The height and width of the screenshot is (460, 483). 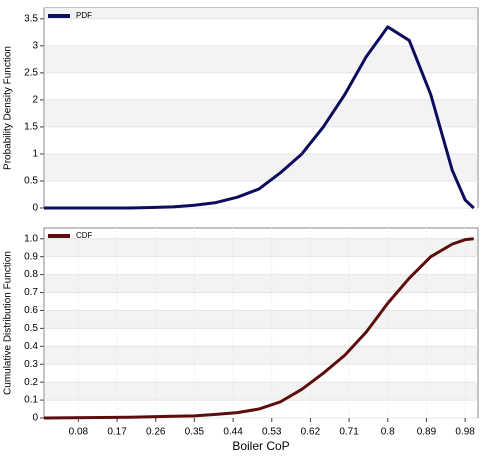 I want to click on legend-label: CDF, so click(x=84, y=235).